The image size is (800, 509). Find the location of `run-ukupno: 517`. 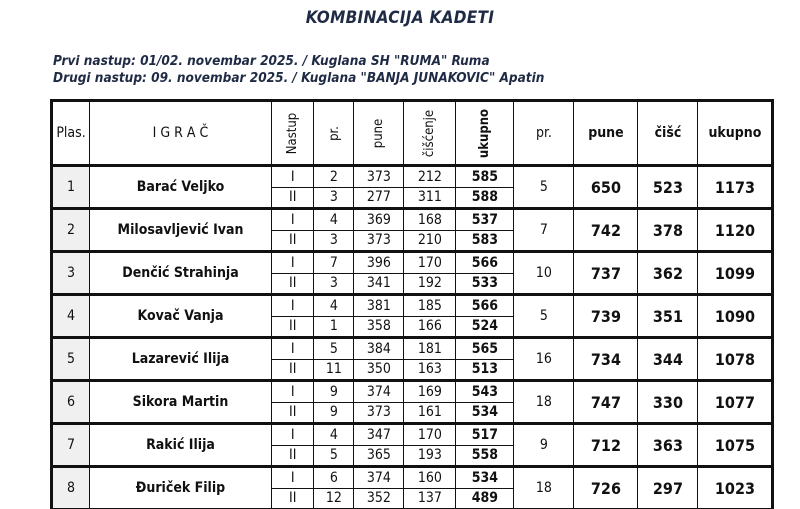

run-ukupno: 517 is located at coordinates (485, 434).